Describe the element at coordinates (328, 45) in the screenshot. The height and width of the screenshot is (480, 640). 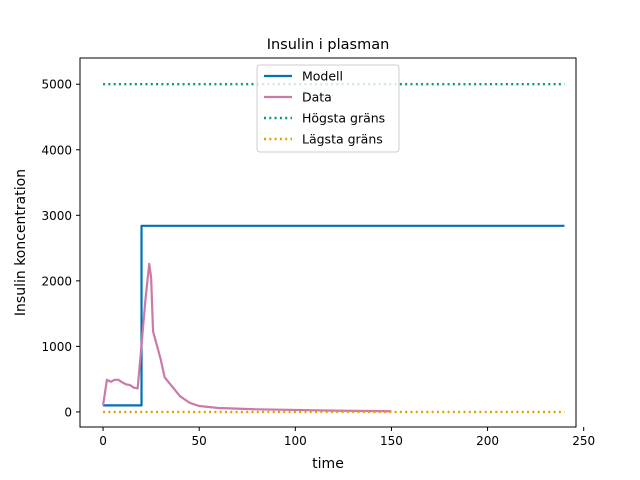
I see `chart-title: Insulin i plasman` at that location.